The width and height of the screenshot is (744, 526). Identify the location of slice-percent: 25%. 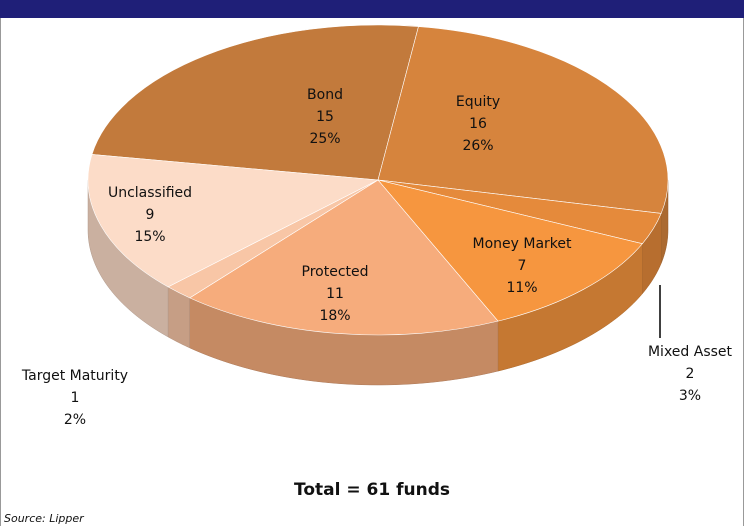
(324, 139).